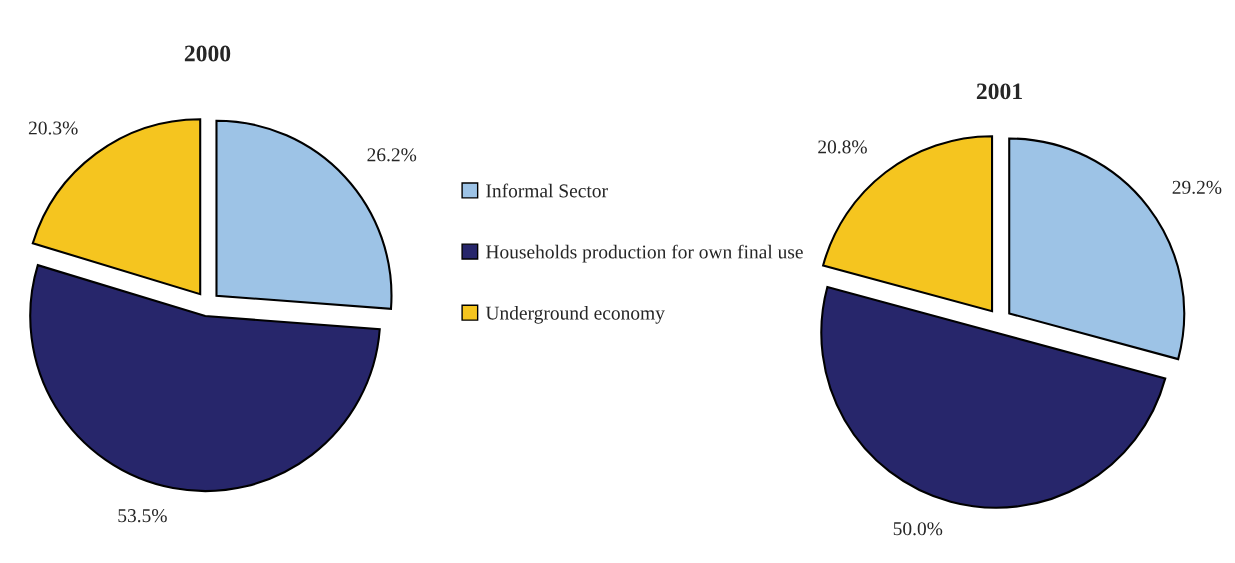 Image resolution: width=1235 pixels, height=563 pixels. What do you see at coordinates (392, 155) in the screenshot?
I see `data-label: 26.2%` at bounding box center [392, 155].